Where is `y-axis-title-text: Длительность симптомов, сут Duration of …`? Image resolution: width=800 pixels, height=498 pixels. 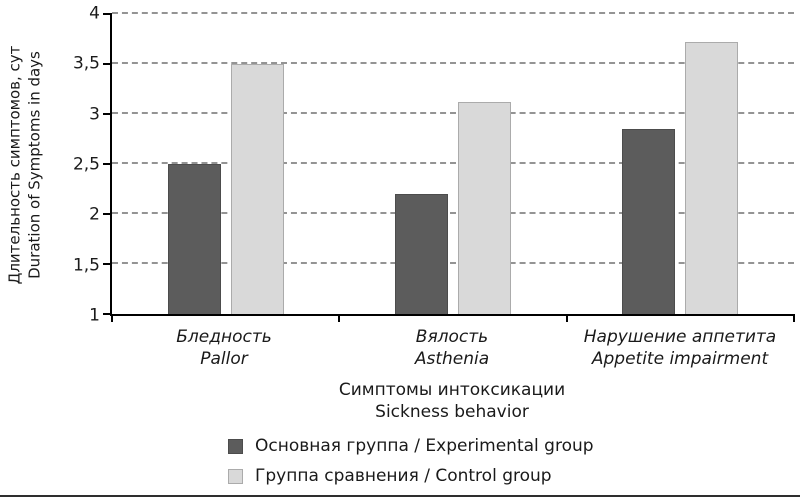
y-axis-title-text: Длительность симптомов, сут Duration of … is located at coordinates (25, 165).